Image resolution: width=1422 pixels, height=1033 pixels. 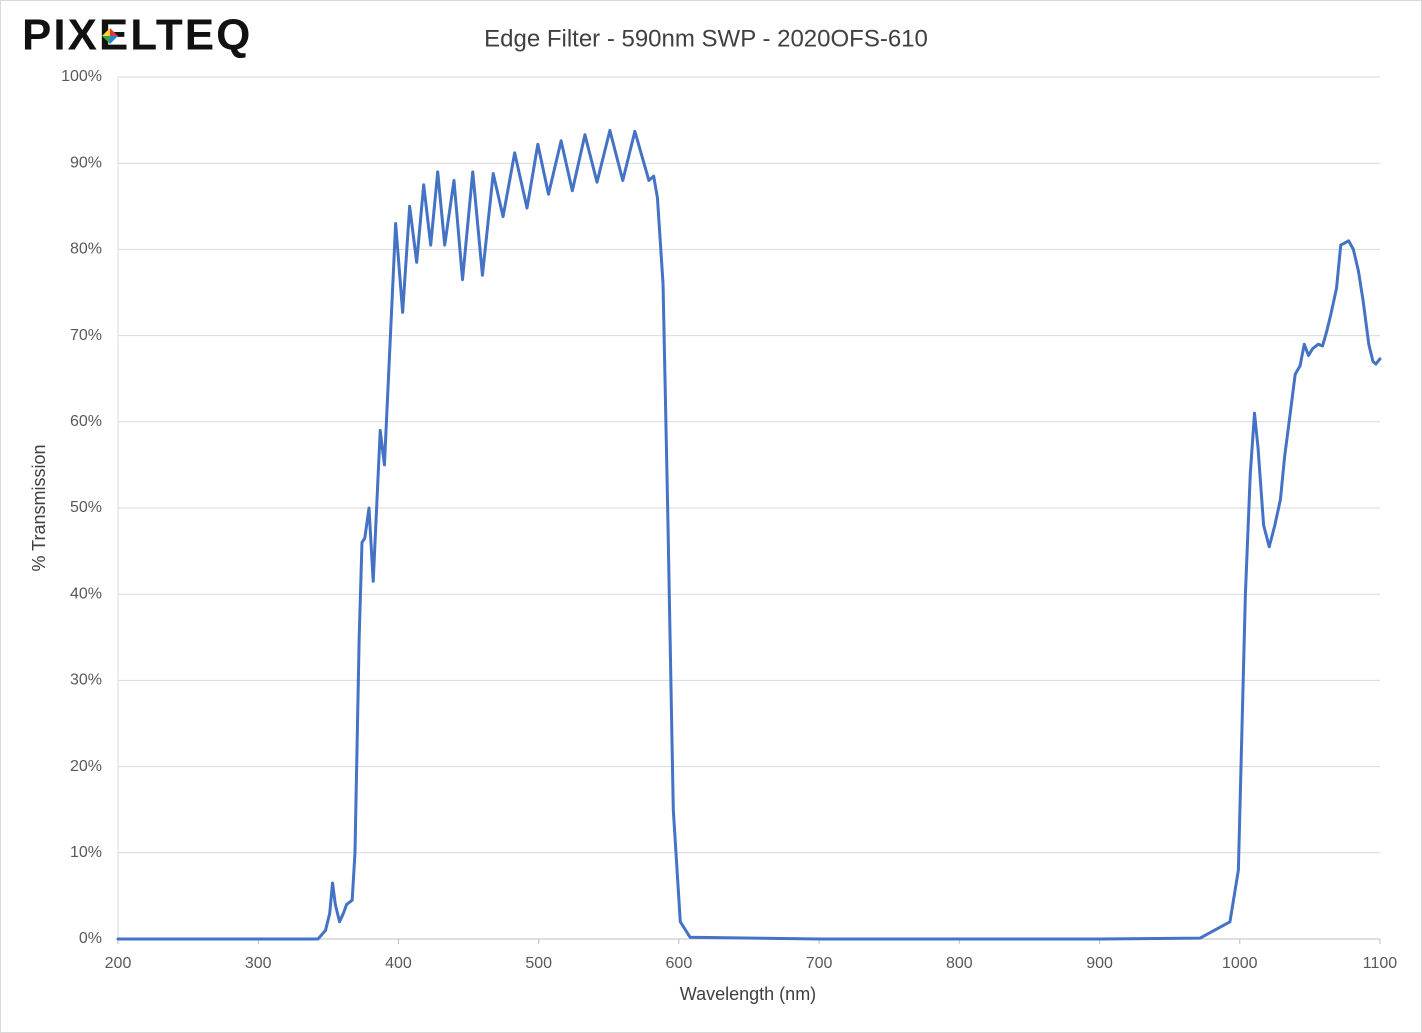 What do you see at coordinates (106, 40) in the screenshot?
I see `logo-pixel-green` at bounding box center [106, 40].